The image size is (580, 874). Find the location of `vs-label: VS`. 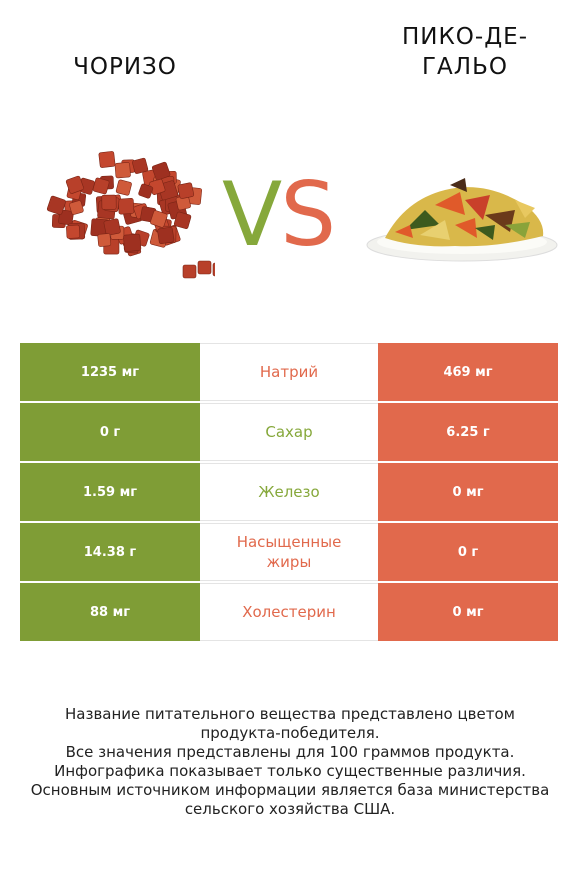

vs-label: VS is located at coordinates (279, 214).